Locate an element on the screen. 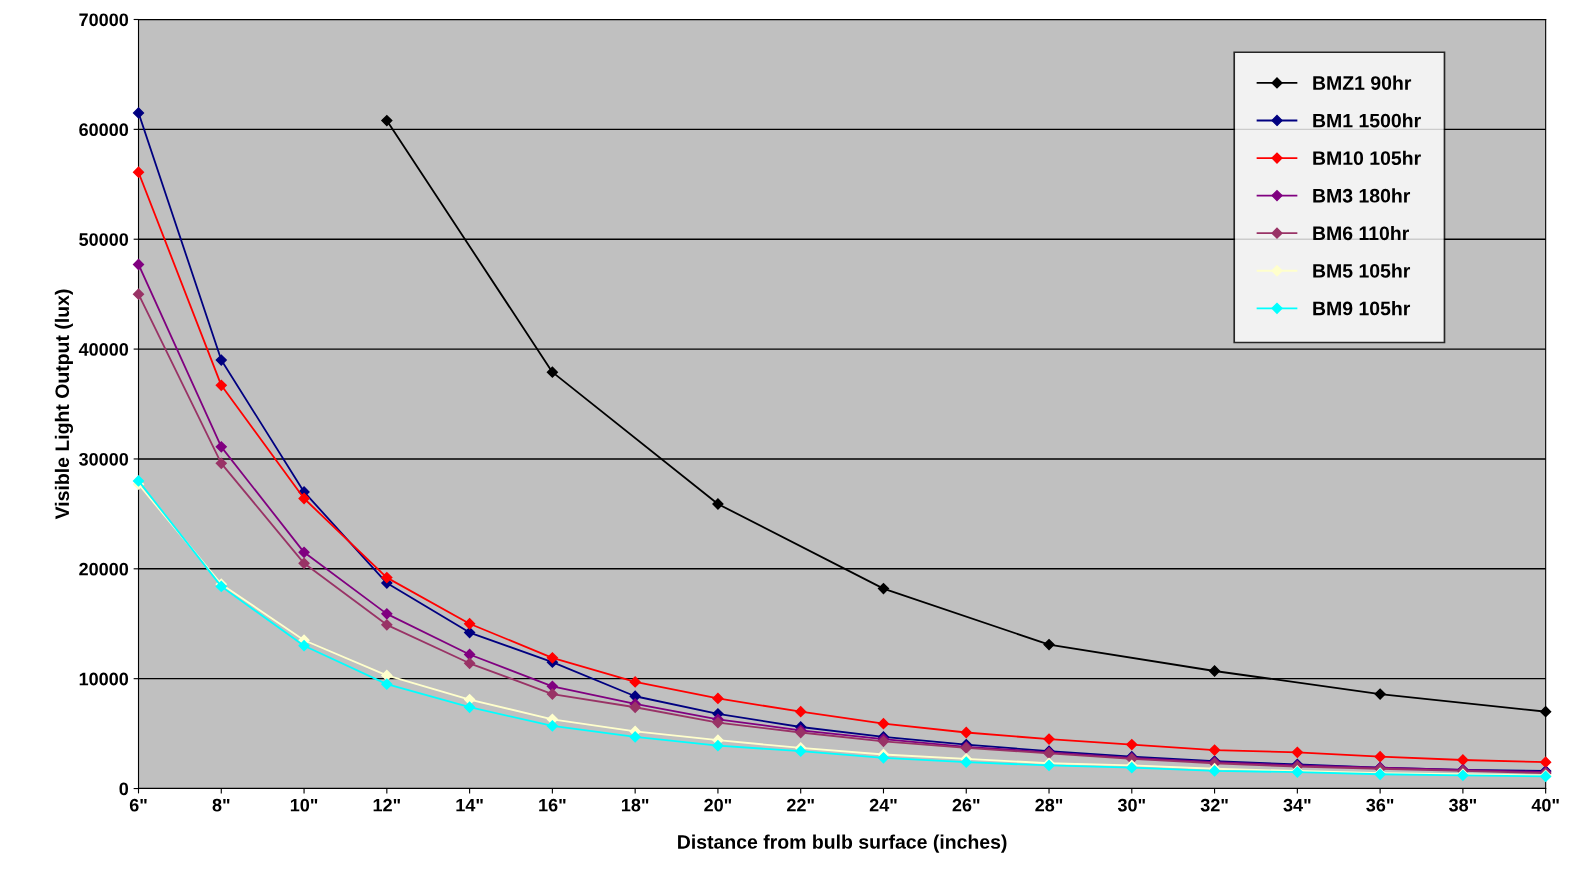  x-tick-label: 10" is located at coordinates (304, 805).